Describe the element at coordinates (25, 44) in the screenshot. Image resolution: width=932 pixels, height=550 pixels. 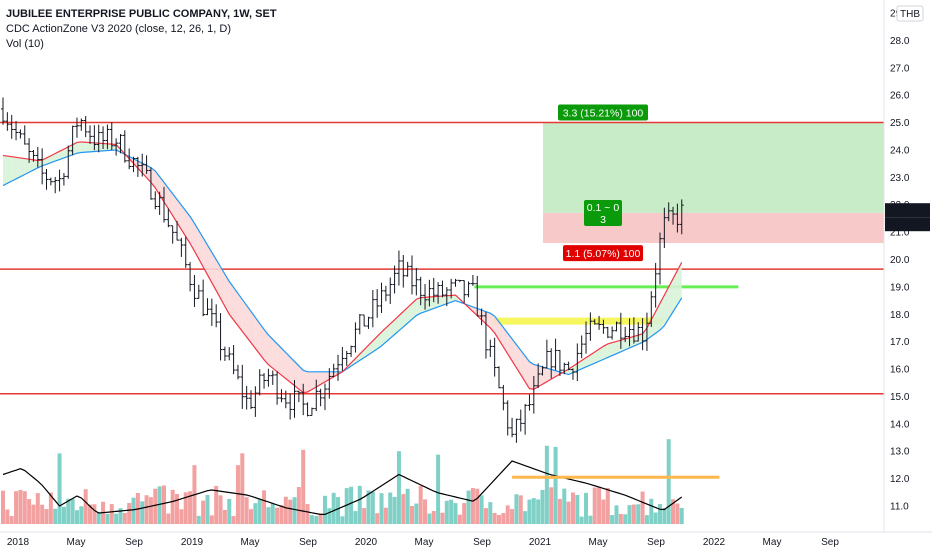
I see `volume-label: Vol (10)` at that location.